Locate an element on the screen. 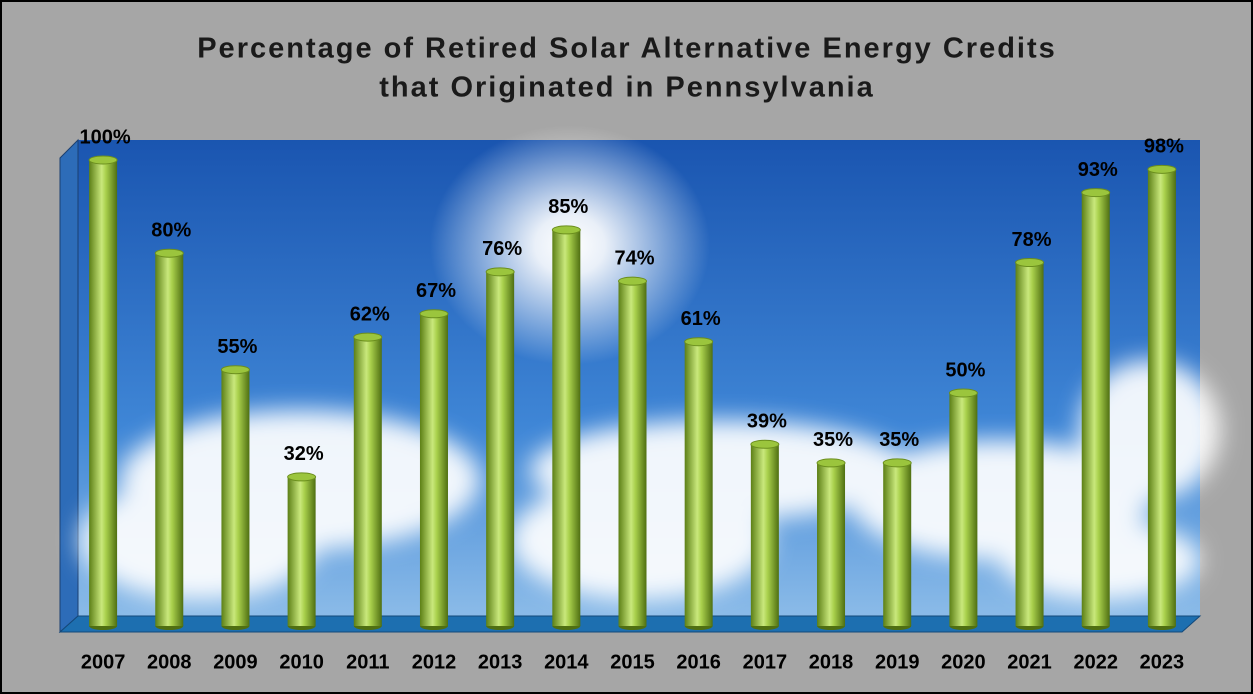  x-tick-label: 2011 is located at coordinates (367, 662).